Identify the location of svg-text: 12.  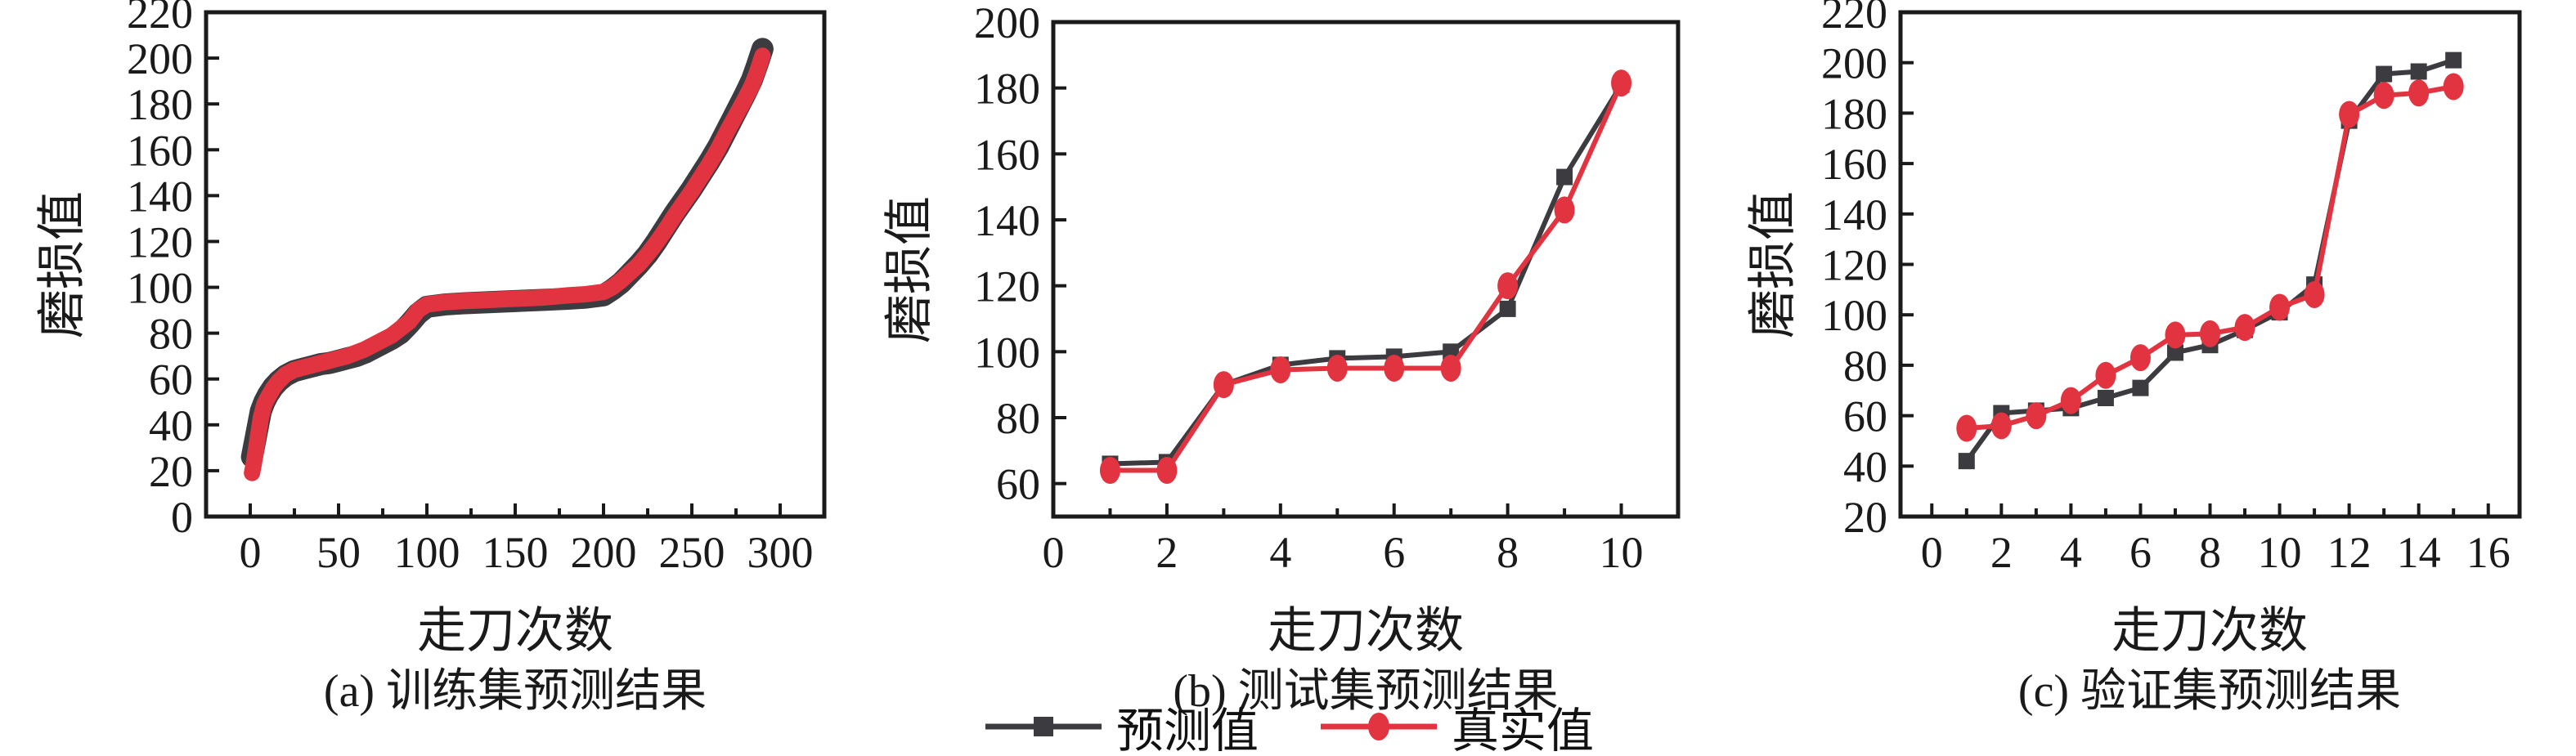
(2350, 552).